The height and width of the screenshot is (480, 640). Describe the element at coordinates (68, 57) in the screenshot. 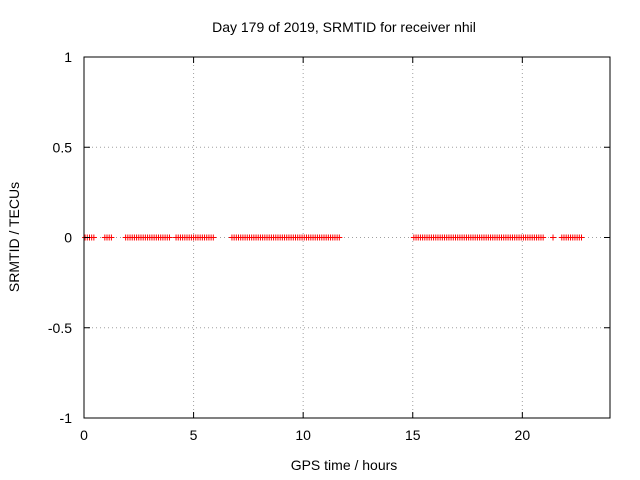

I see `y-tick-label: 1` at that location.